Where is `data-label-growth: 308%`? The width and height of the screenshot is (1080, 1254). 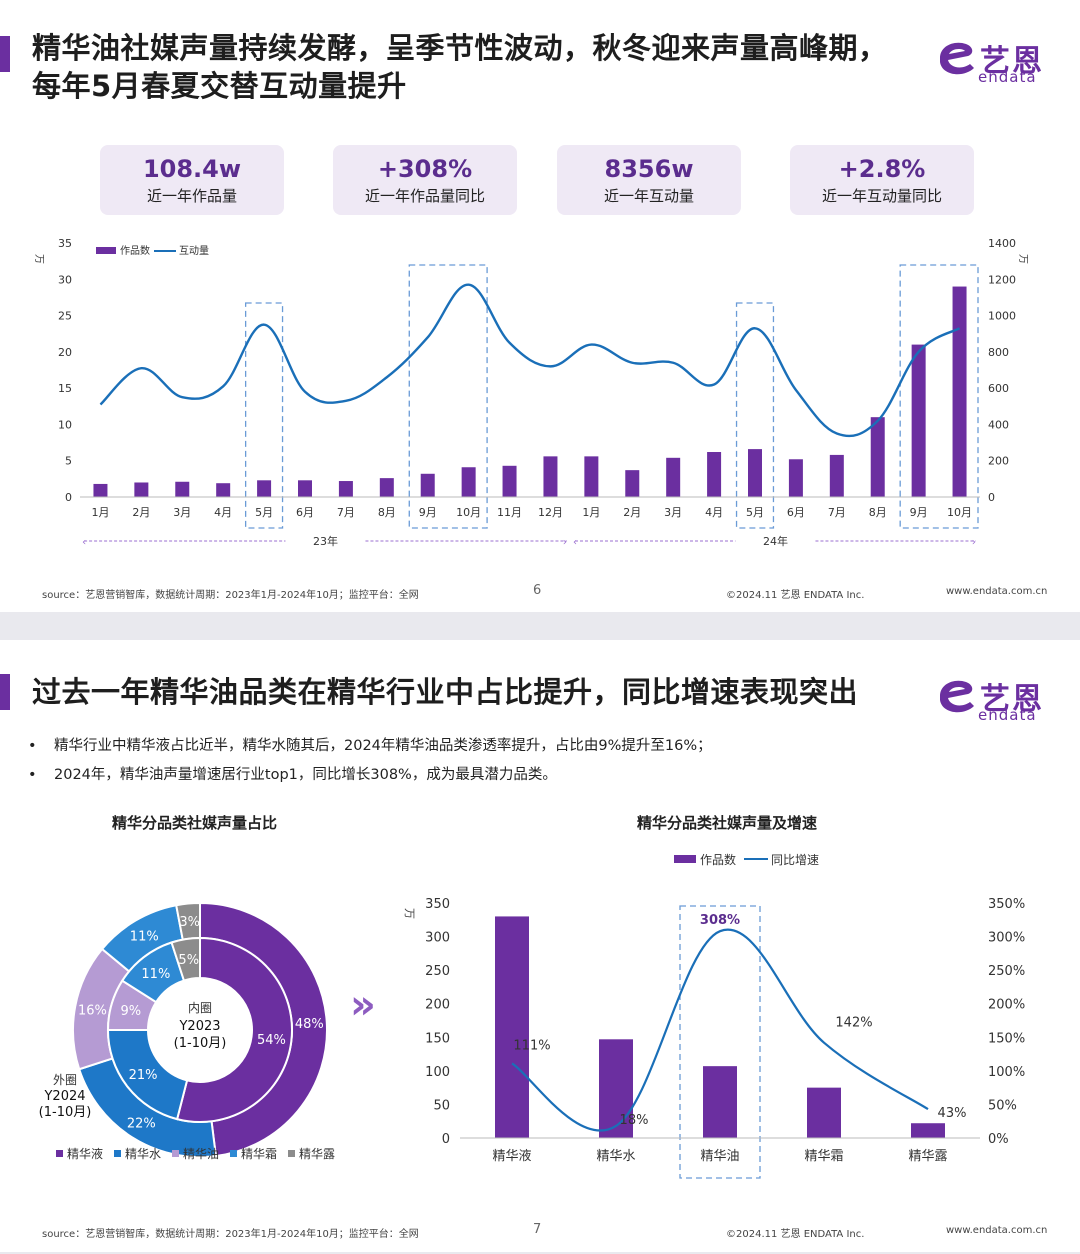 data-label-growth: 308% is located at coordinates (720, 920).